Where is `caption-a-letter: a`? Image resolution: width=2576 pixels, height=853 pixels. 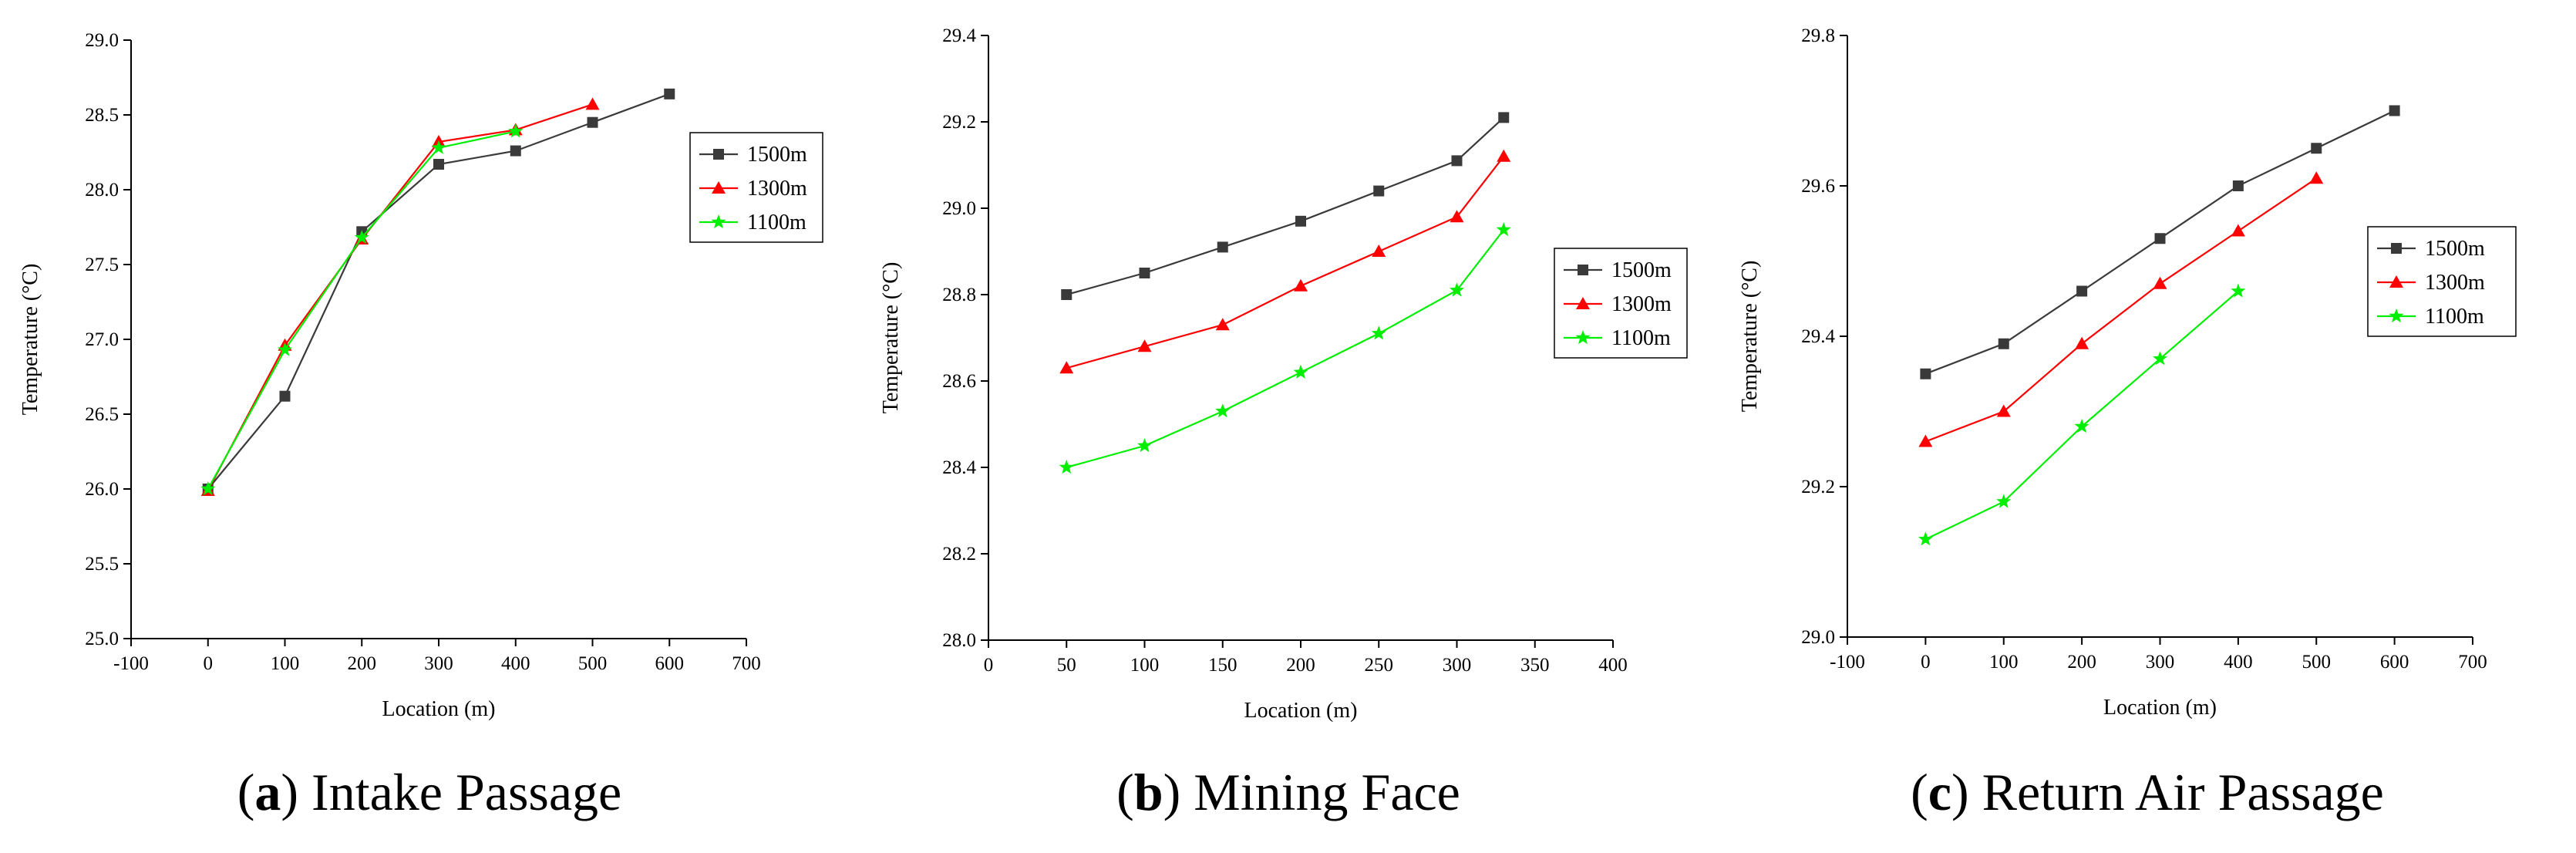 caption-a-letter: a is located at coordinates (267, 792).